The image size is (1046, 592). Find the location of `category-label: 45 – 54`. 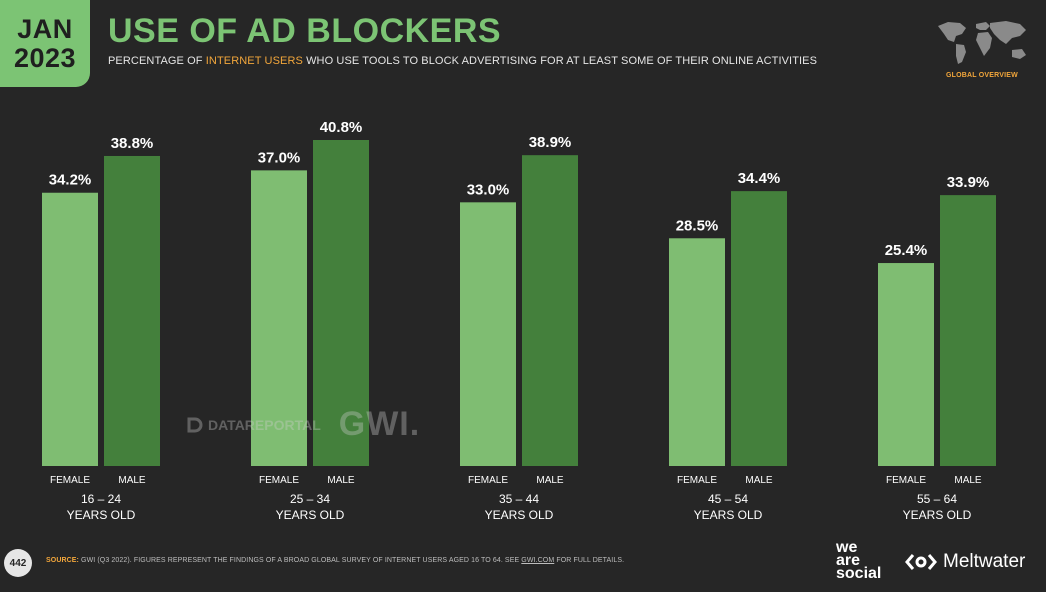

category-label: 45 – 54 is located at coordinates (728, 499).